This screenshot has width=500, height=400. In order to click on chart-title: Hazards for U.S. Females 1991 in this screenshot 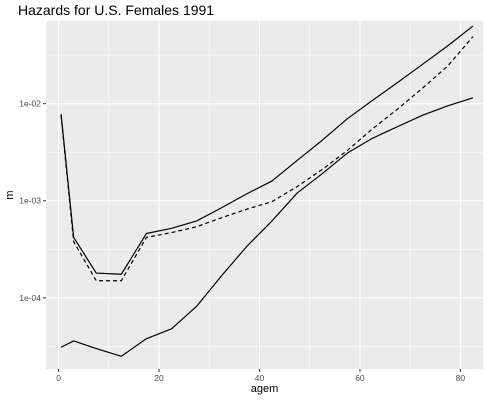, I will do `click(116, 10)`.